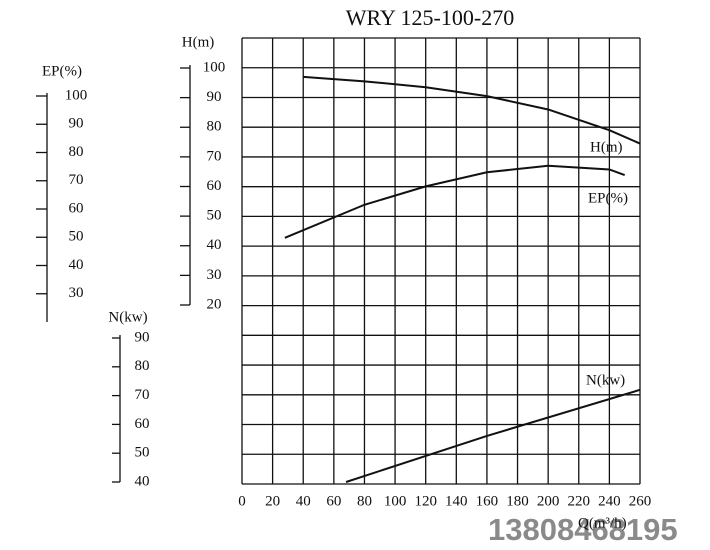 The height and width of the screenshot is (550, 710). What do you see at coordinates (605, 380) in the screenshot?
I see `curve-label: N(kw)` at bounding box center [605, 380].